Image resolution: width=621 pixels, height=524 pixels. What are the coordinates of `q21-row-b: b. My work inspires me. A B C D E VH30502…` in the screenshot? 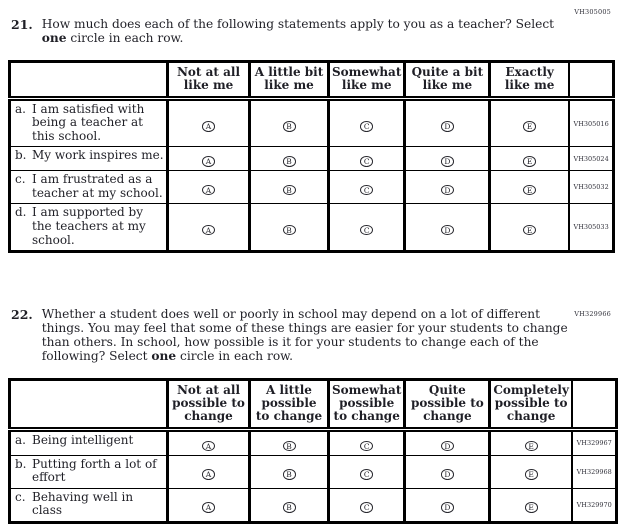 It's located at (311, 158).